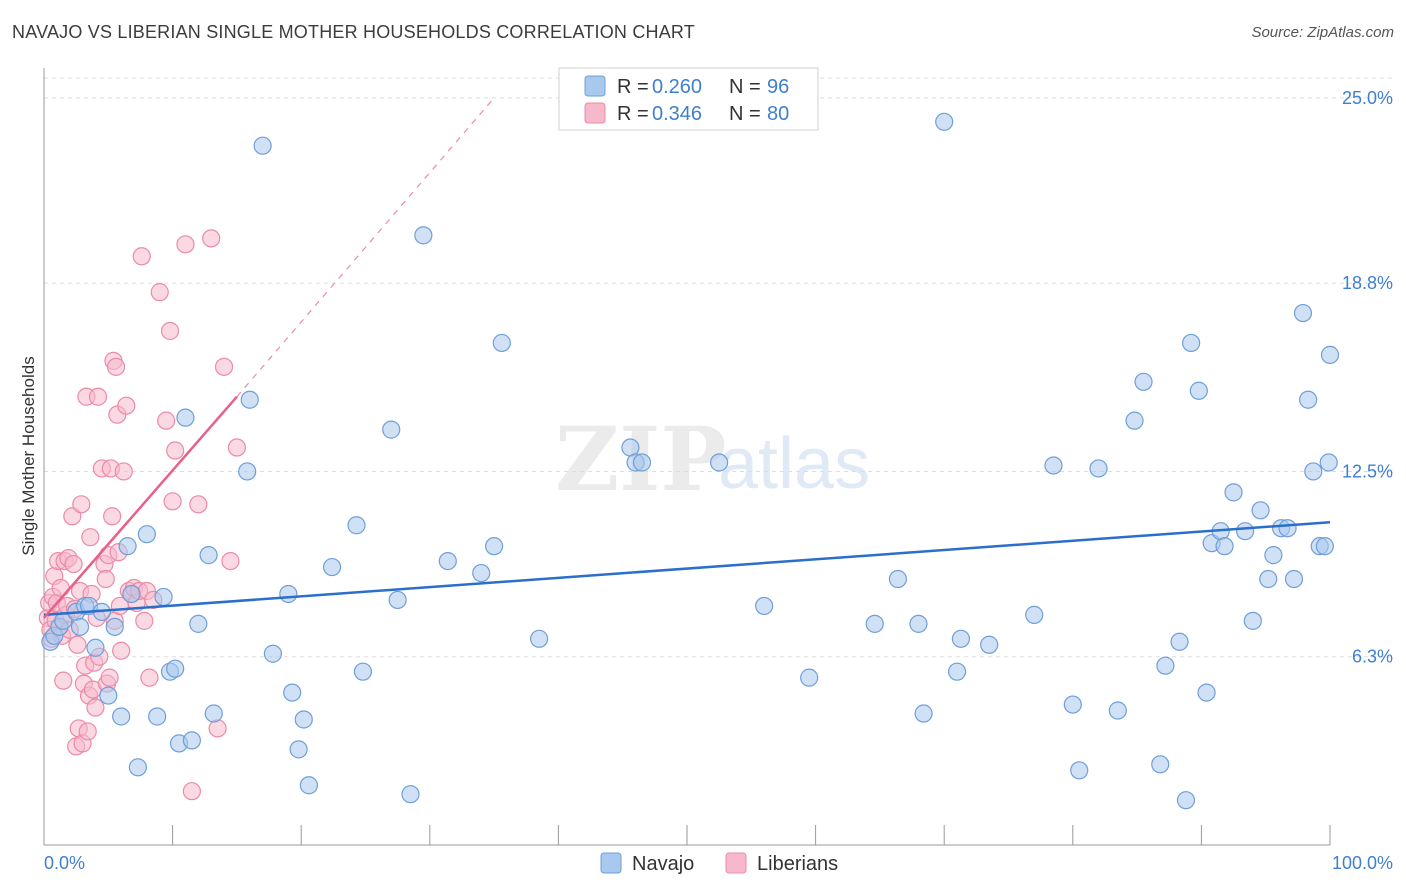 The height and width of the screenshot is (892, 1406). Describe the element at coordinates (745, 114) in the screenshot. I see `liberian-n-label: N =` at that location.